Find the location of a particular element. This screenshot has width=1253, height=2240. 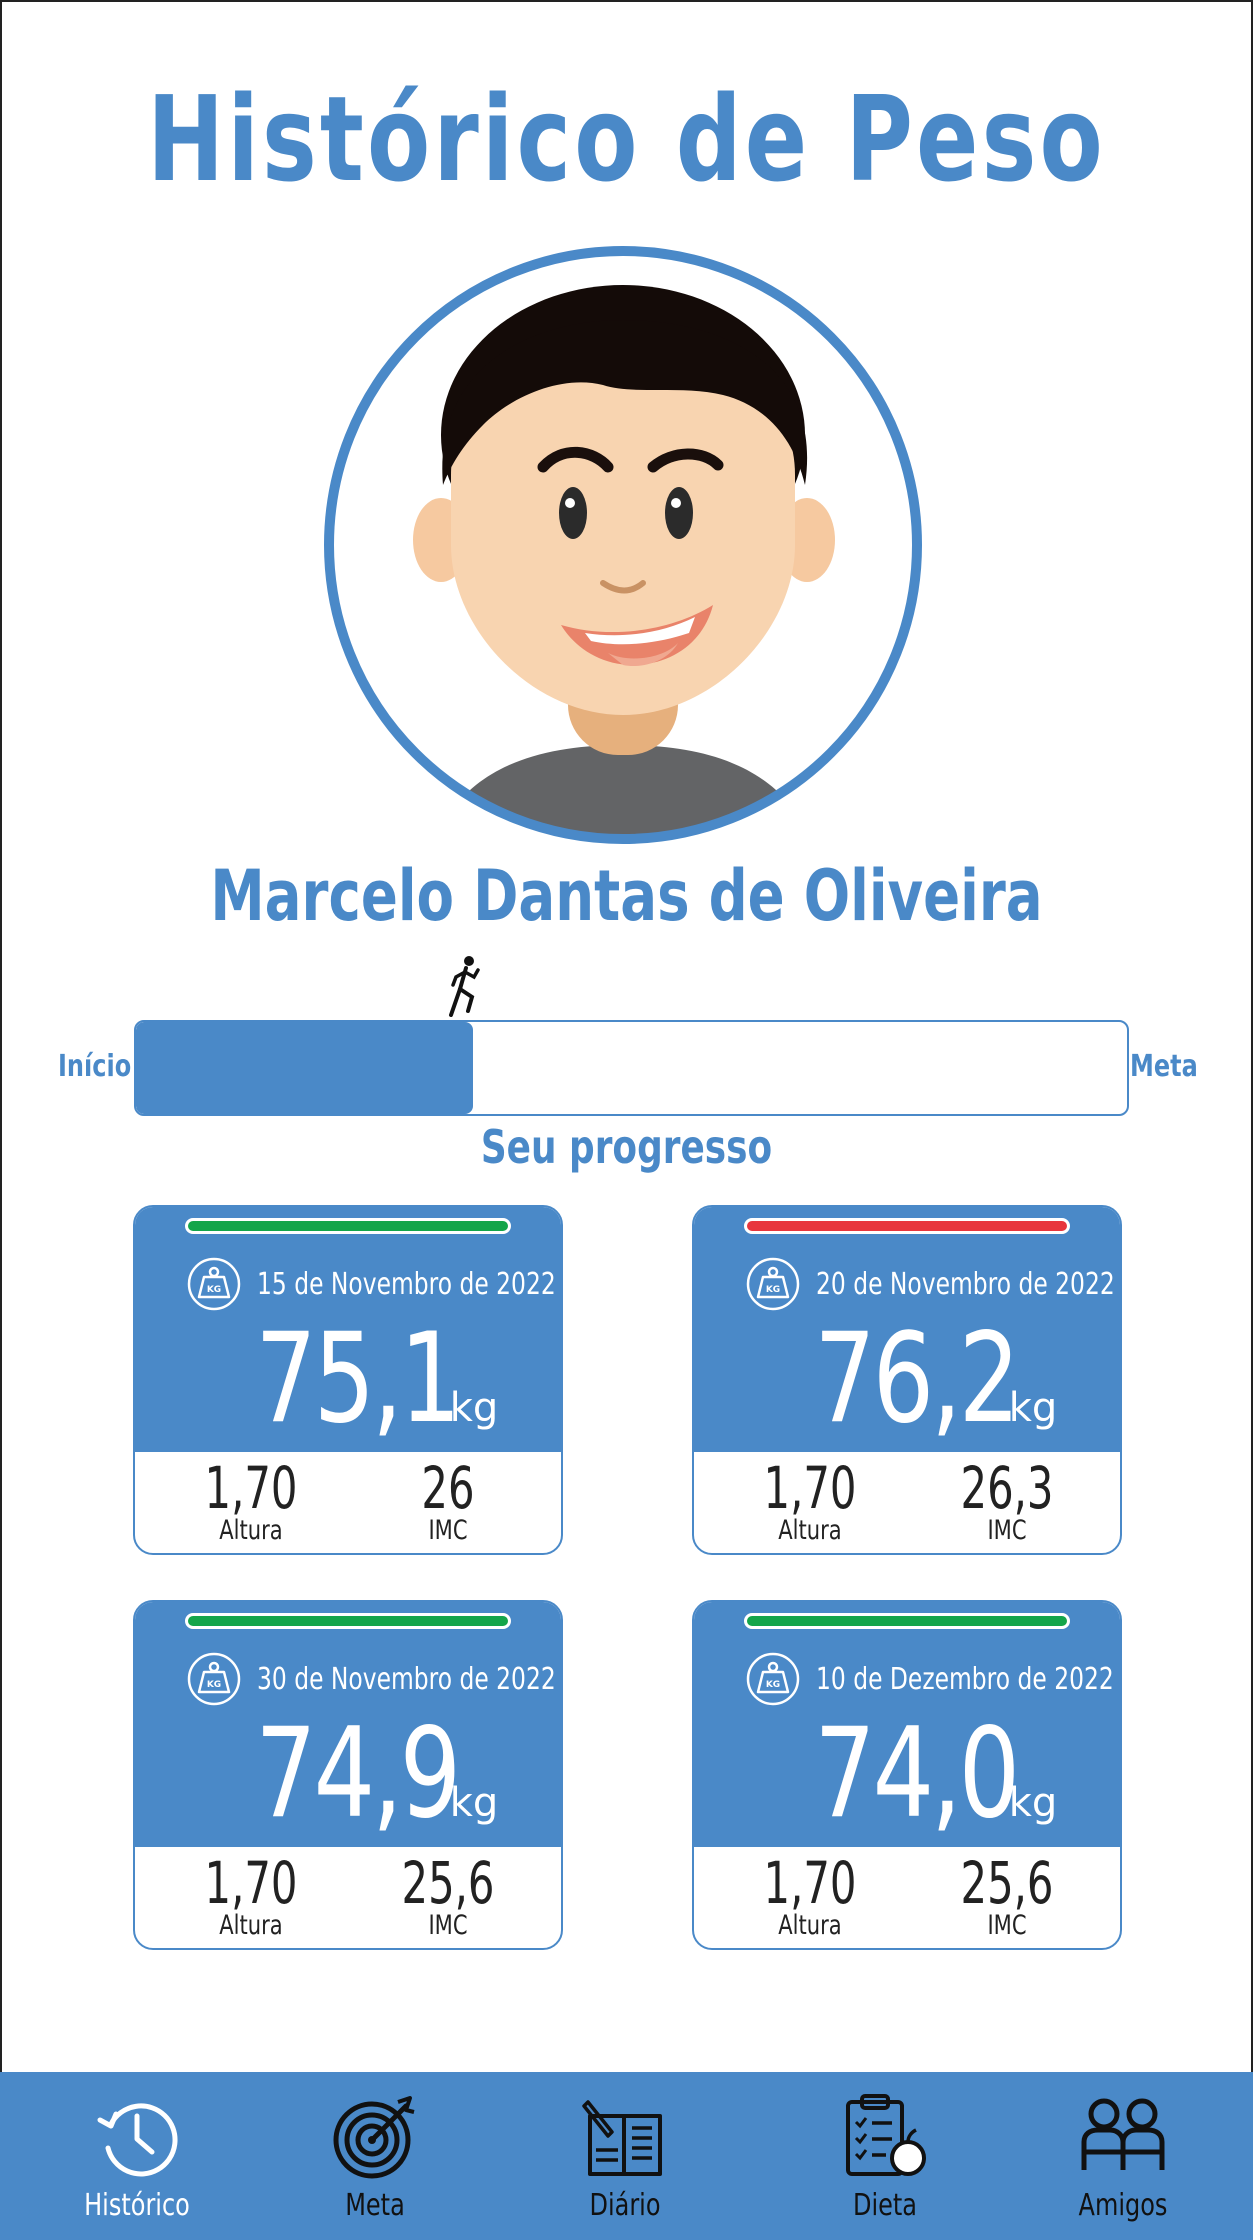

record-weight: 76,2kg is located at coordinates (907, 1379).